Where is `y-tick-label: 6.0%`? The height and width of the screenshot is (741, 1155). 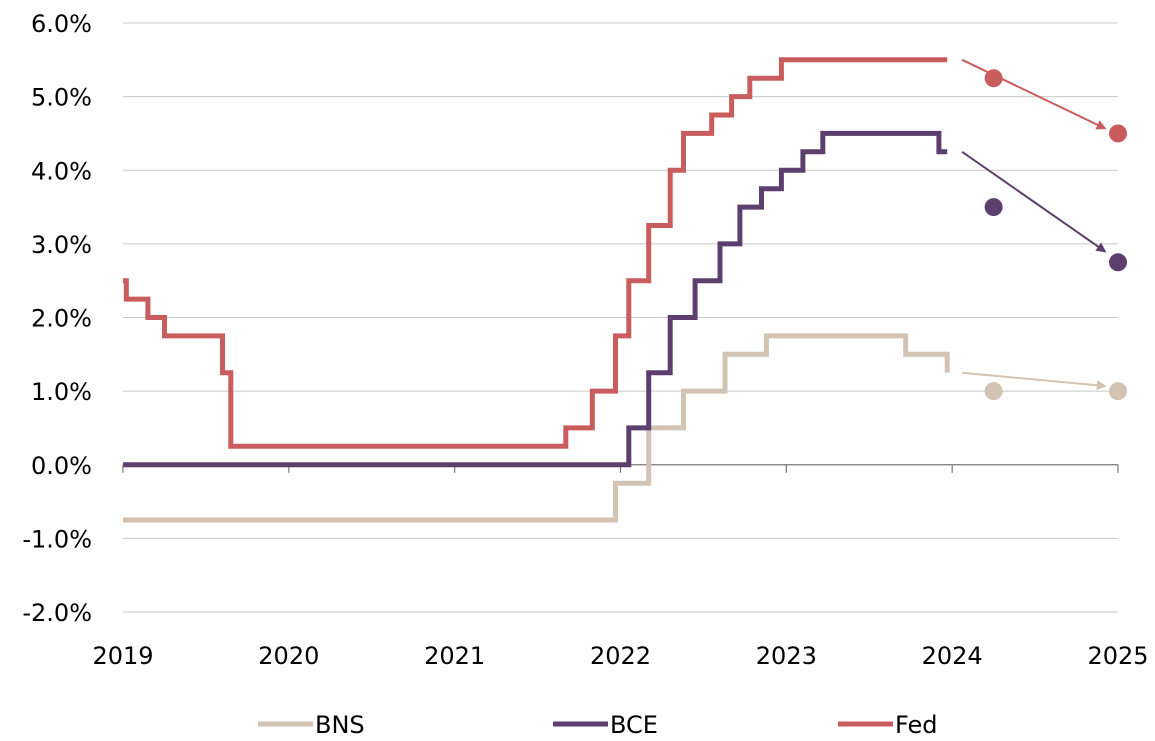 y-tick-label: 6.0% is located at coordinates (61, 24).